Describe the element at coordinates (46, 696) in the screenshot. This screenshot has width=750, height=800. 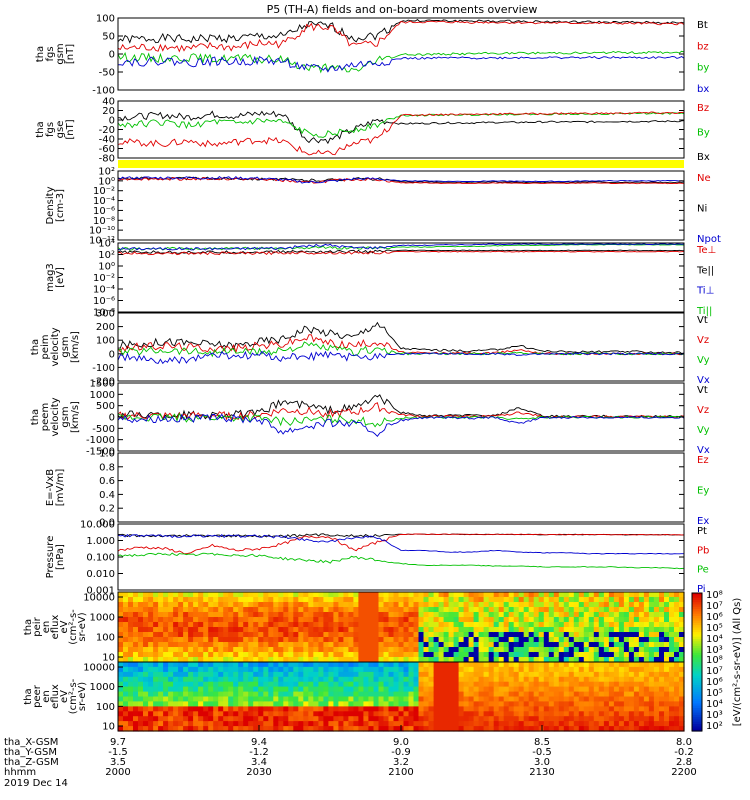
I see `ylabel-line: en` at that location.